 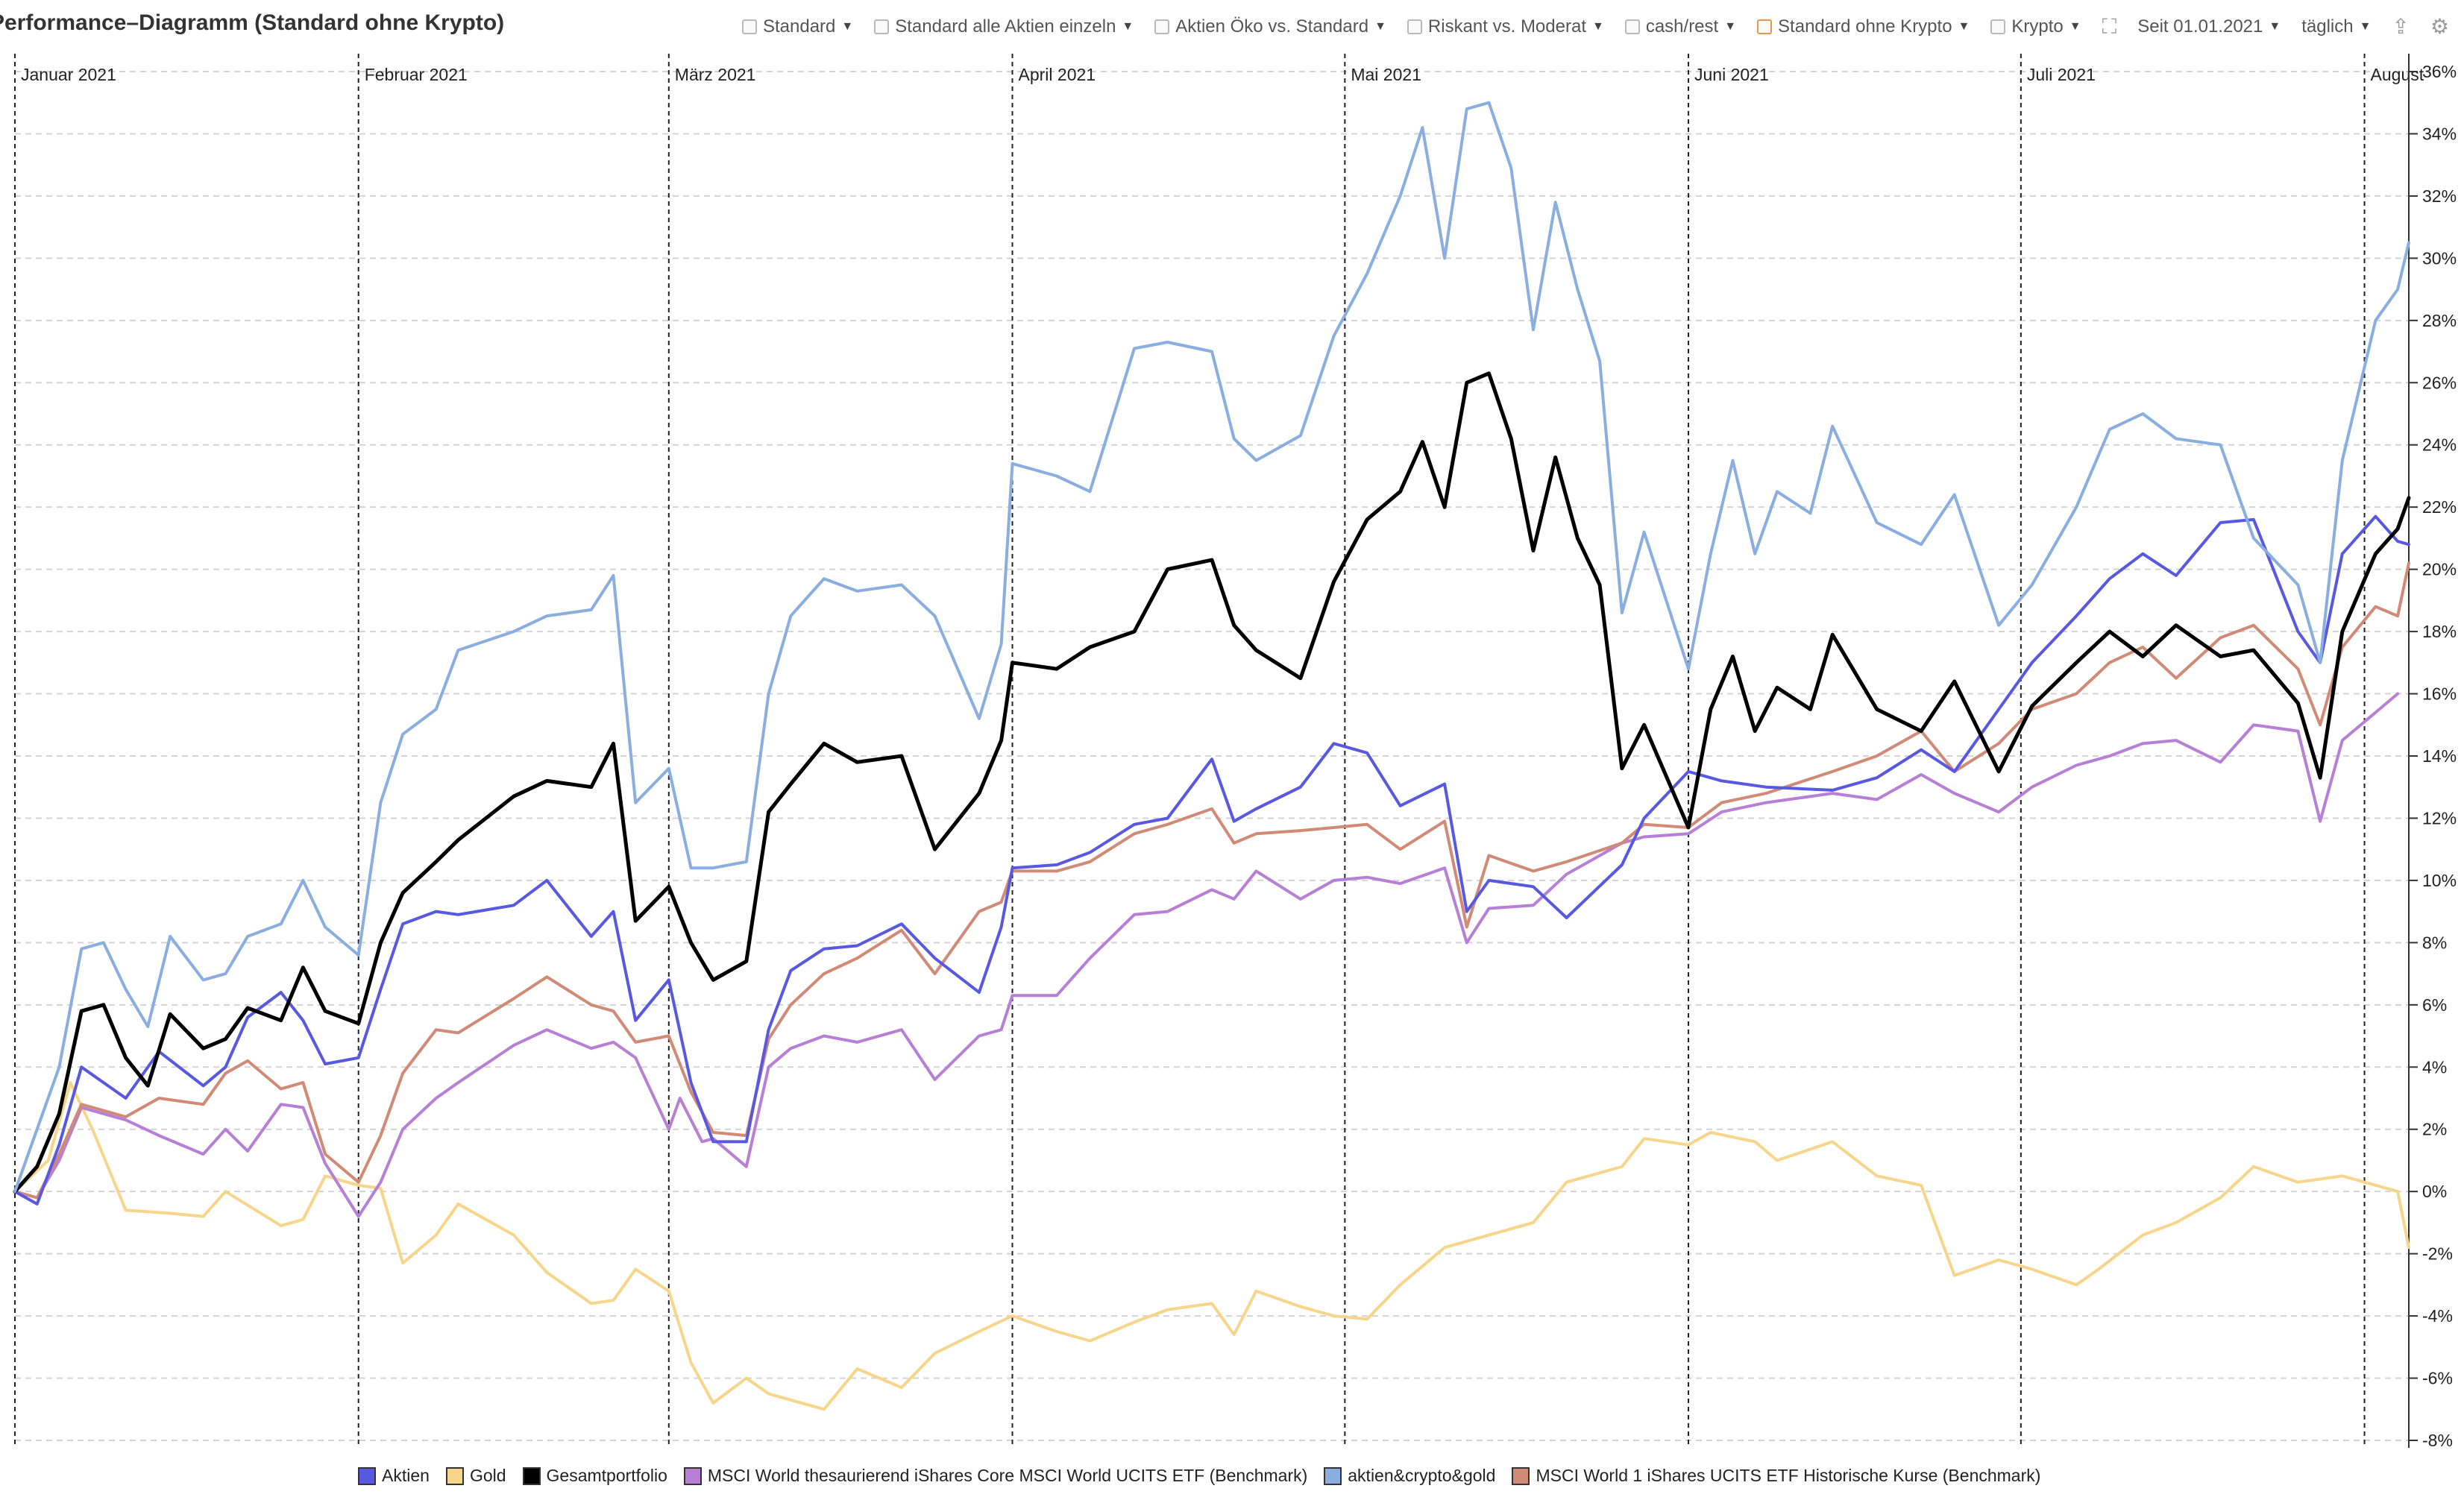 I want to click on legend-item: Aktien, so click(x=394, y=1476).